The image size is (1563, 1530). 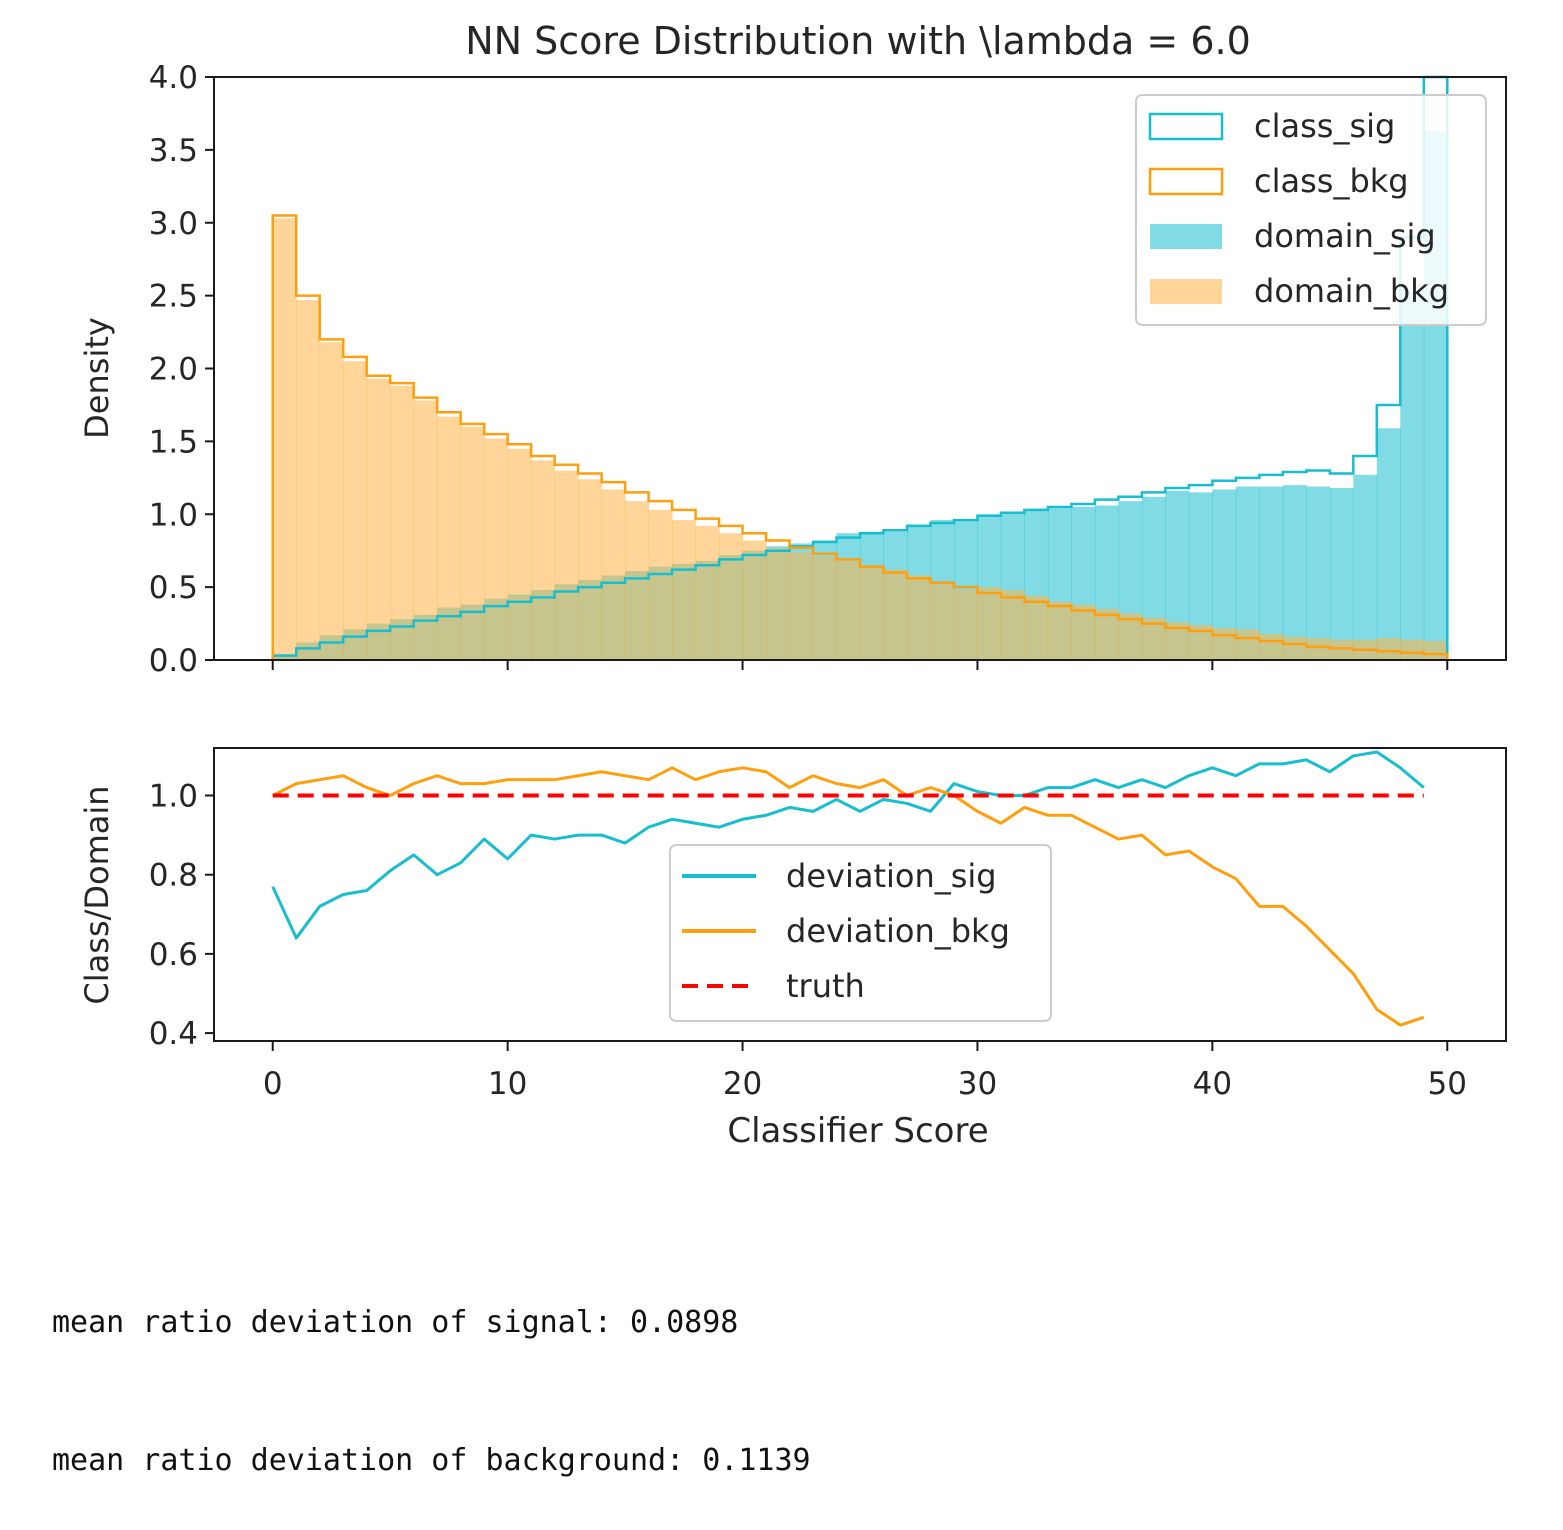 What do you see at coordinates (97, 894) in the screenshot?
I see `y-axis-label: Class/Domain` at bounding box center [97, 894].